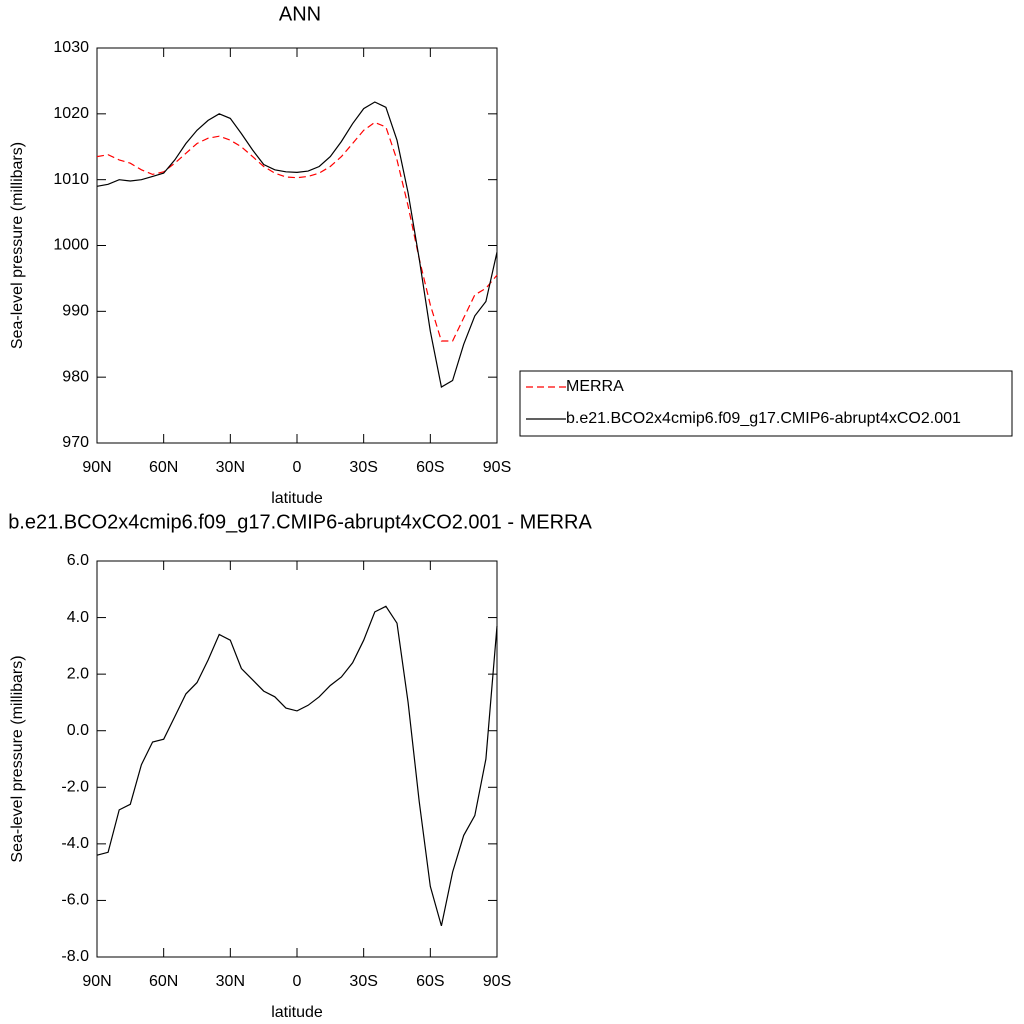 This screenshot has height=1024, width=1024. What do you see at coordinates (75, 311) in the screenshot?
I see `y-tick-label: 990` at bounding box center [75, 311].